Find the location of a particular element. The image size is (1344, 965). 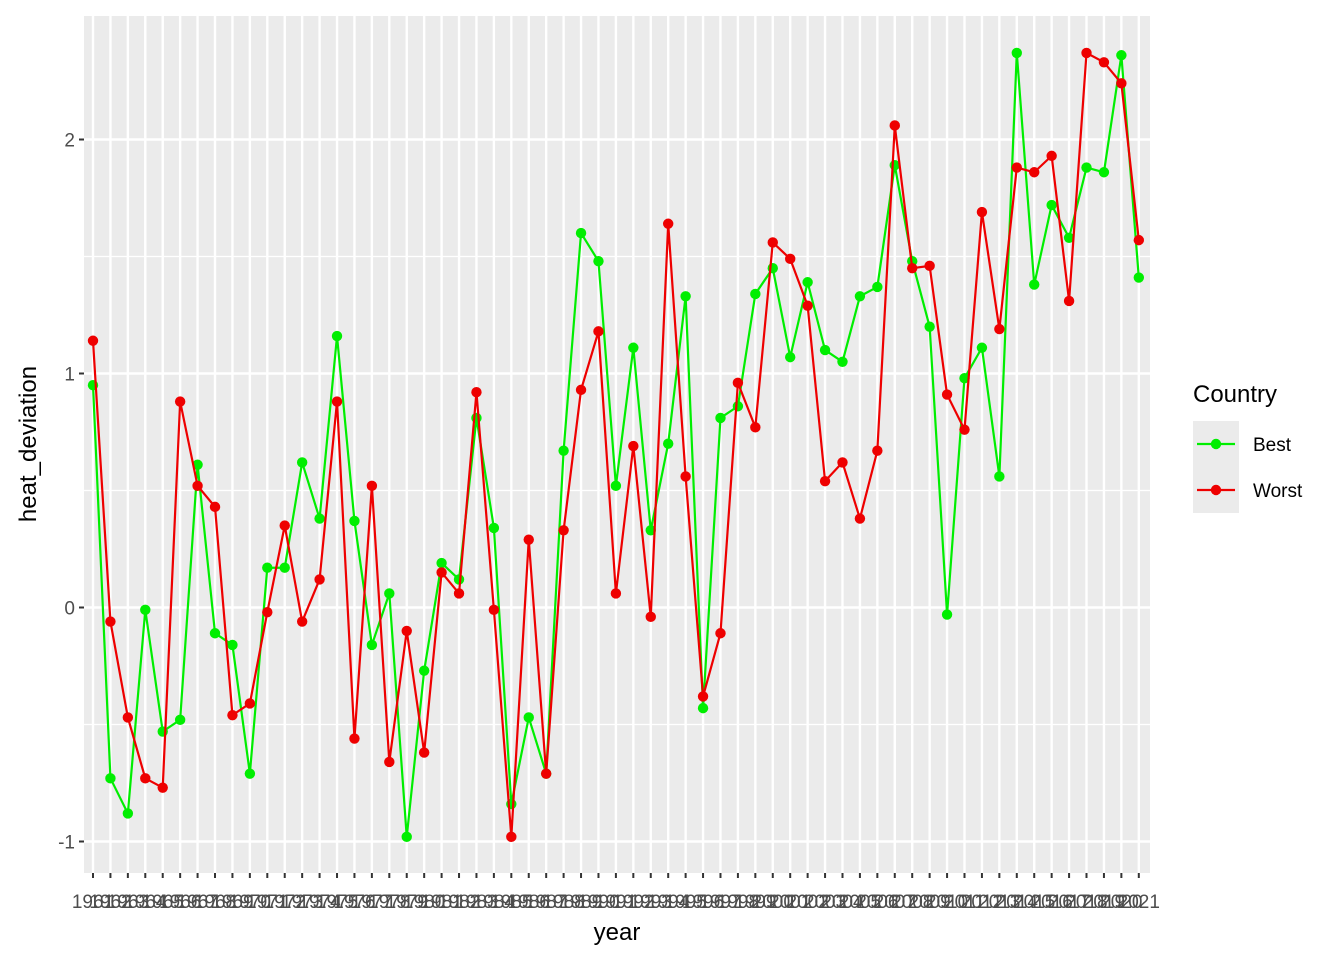

x-tick-label: 2019 is located at coordinates (1104, 902).